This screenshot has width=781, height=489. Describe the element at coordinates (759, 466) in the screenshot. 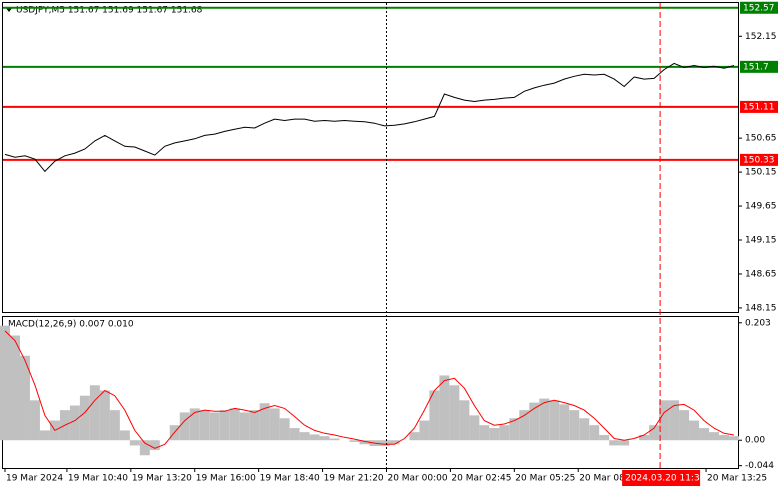

I see `y-tick-label: -0.044` at that location.